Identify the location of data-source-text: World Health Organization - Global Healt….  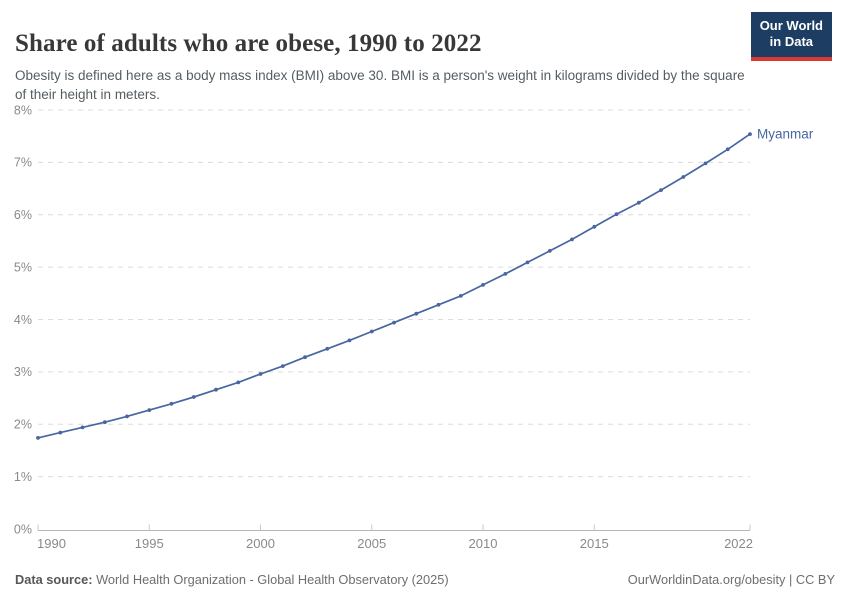
(270, 579).